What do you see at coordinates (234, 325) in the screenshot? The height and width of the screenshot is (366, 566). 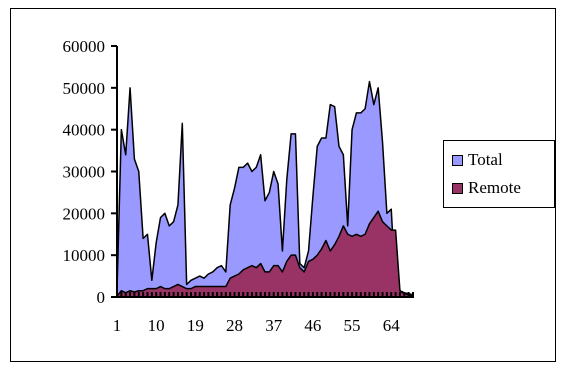 I see `x-tick-label: 28` at bounding box center [234, 325].